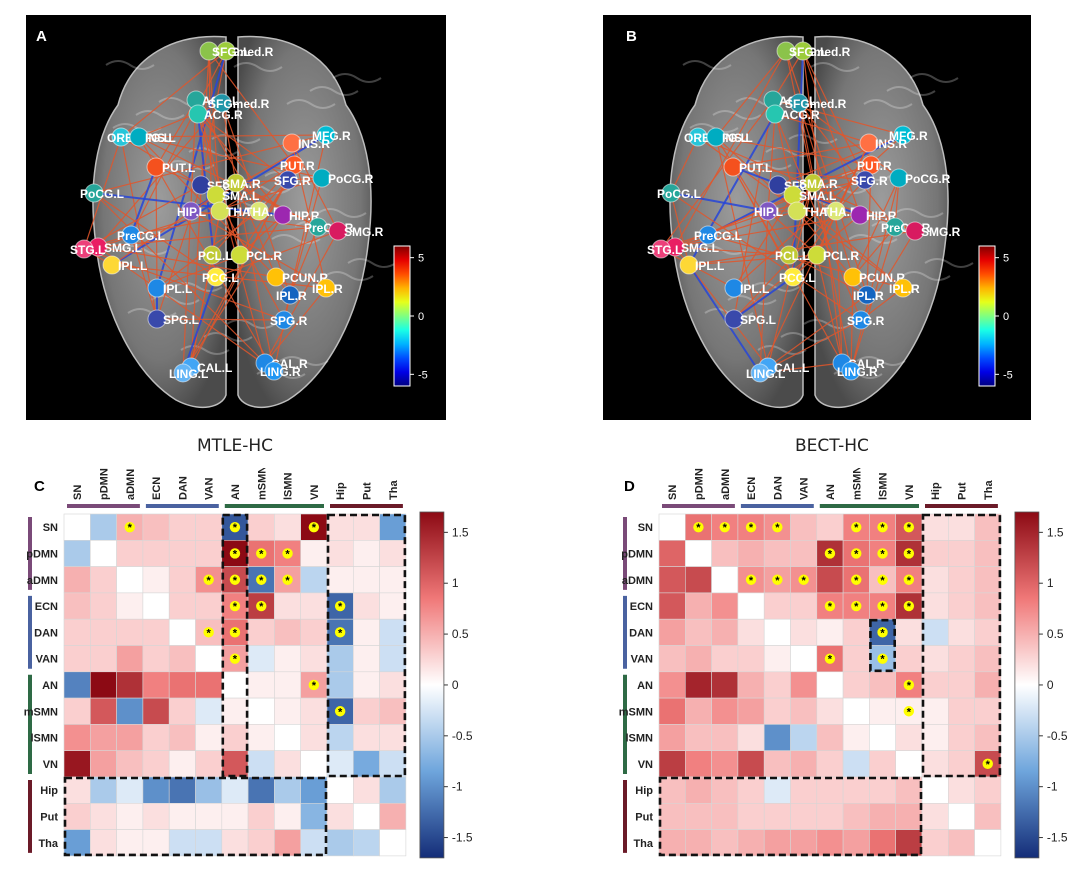 This screenshot has width=1084, height=872. What do you see at coordinates (755, 168) in the screenshot?
I see `node-label: PUT.L` at bounding box center [755, 168].